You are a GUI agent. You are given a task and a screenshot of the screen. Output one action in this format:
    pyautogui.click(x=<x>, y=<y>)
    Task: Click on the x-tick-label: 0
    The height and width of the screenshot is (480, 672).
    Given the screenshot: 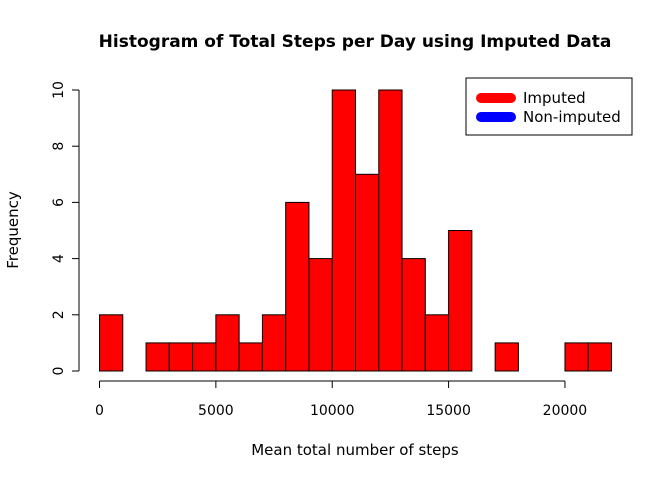 What is the action you would take?
    pyautogui.click(x=99, y=411)
    